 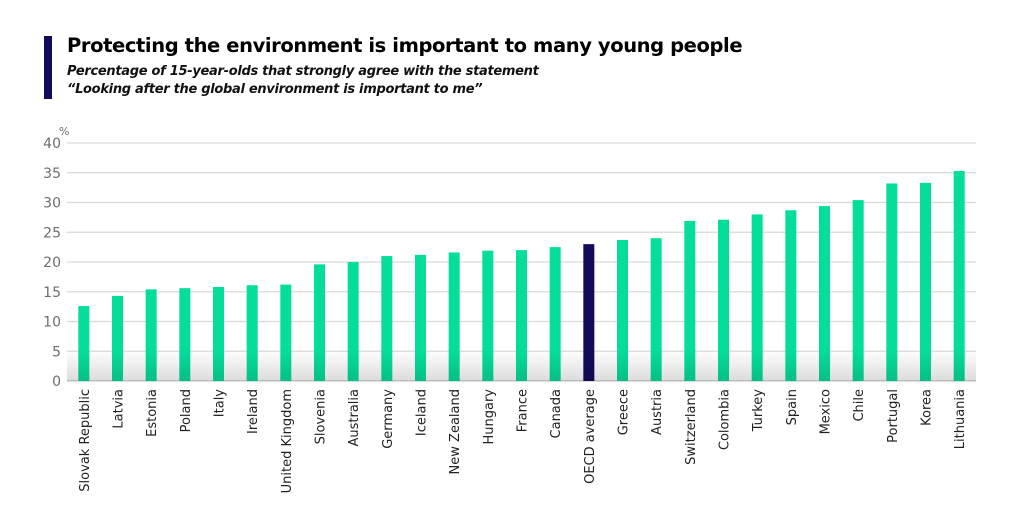 What do you see at coordinates (455, 431) in the screenshot?
I see `x-tick-label: New Zealand` at bounding box center [455, 431].